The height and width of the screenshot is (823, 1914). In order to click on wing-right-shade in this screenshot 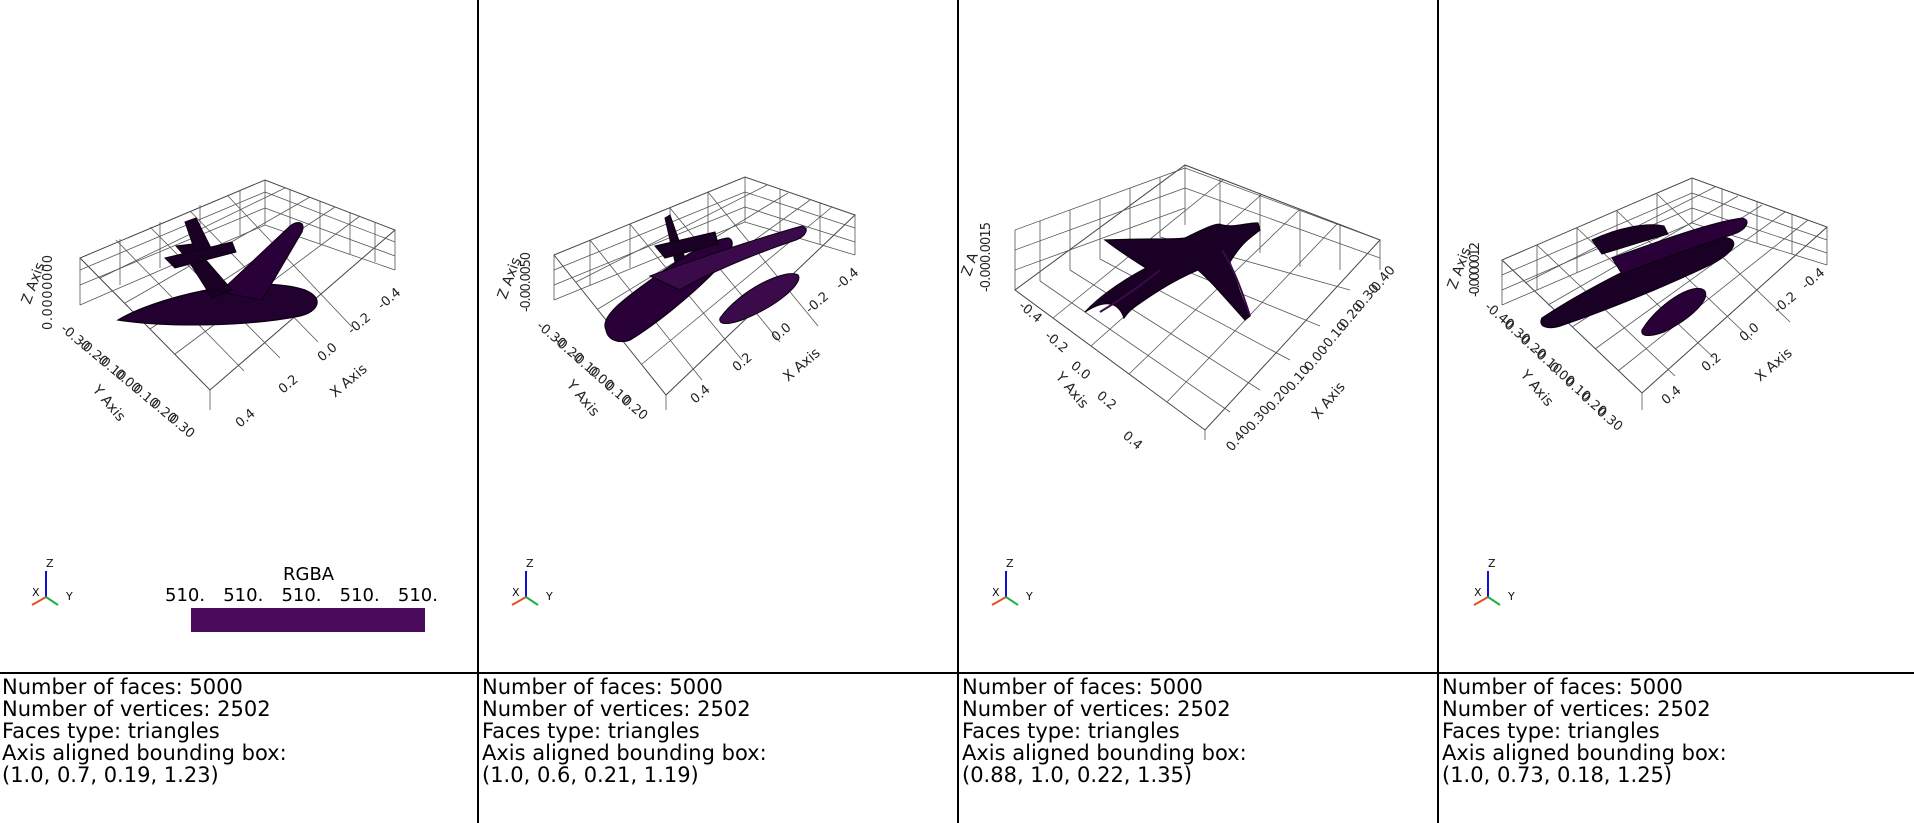, I will do `click(1236, 283)`.